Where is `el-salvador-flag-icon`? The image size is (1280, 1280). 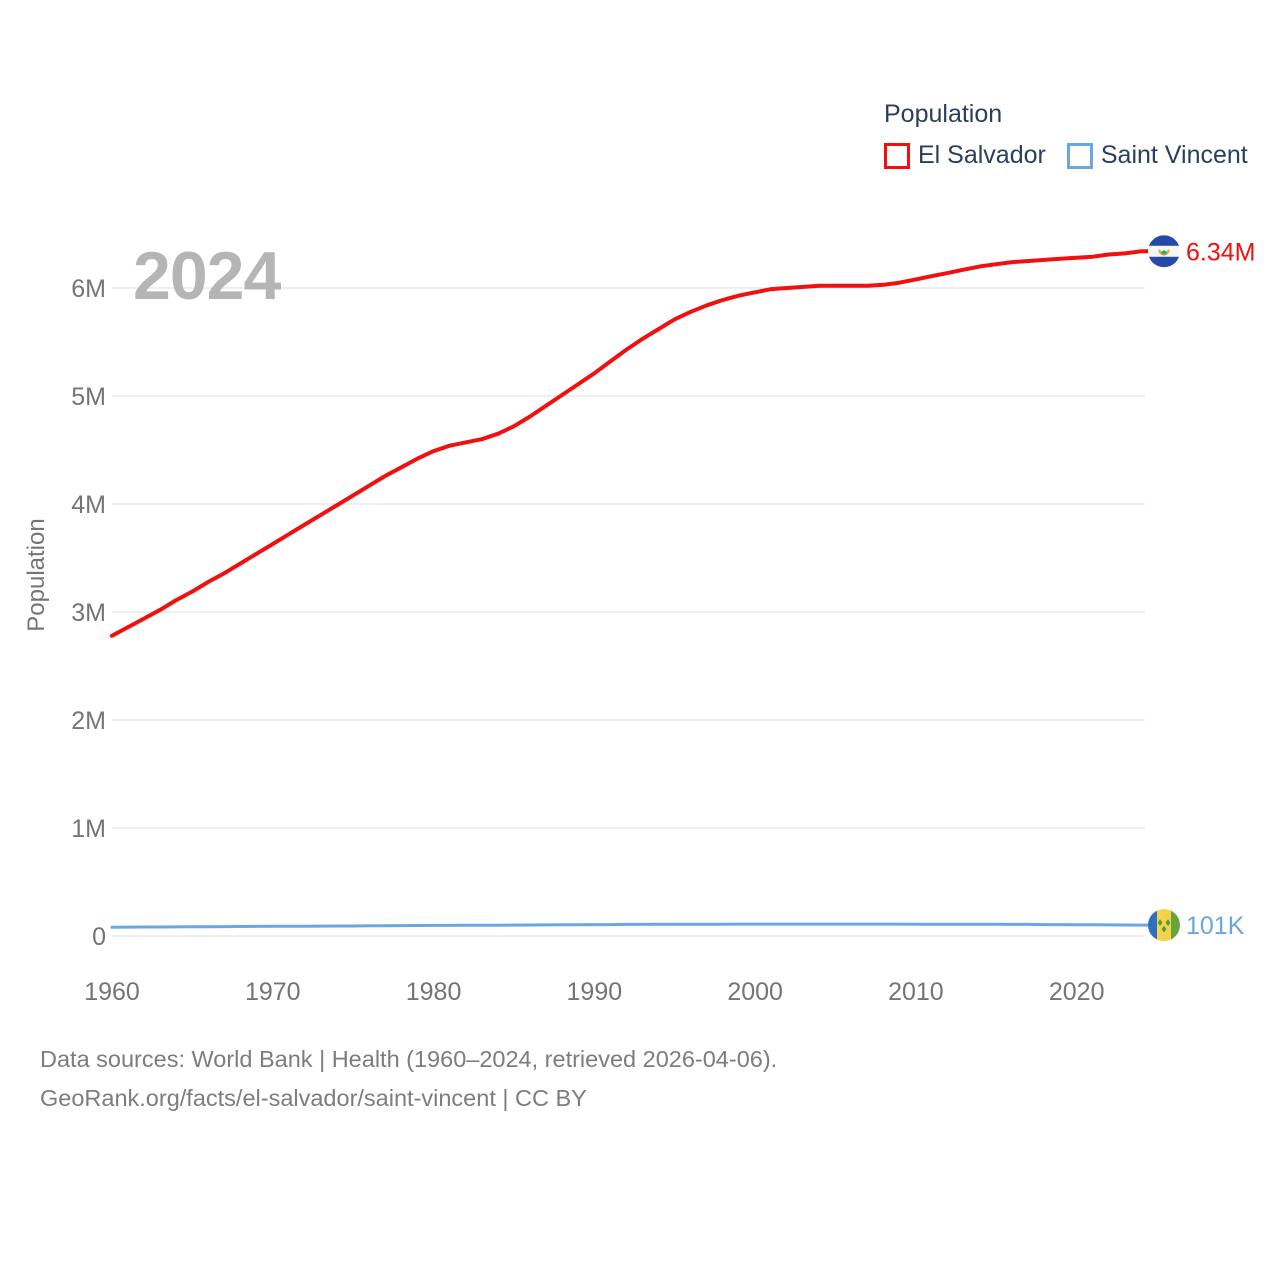 el-salvador-flag-icon is located at coordinates (1164, 251).